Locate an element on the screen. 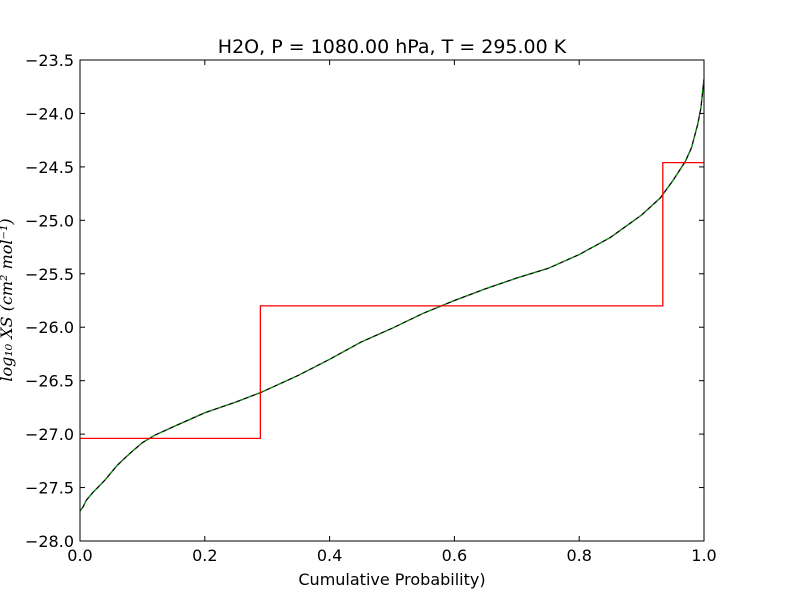 The image size is (800, 600). y-tick-label: −23.5 is located at coordinates (49, 60).